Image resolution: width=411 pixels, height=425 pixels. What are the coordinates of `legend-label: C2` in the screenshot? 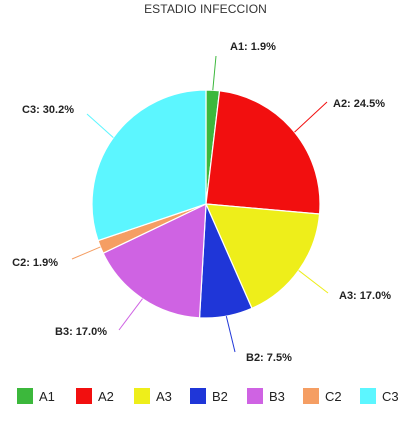 It's located at (333, 396).